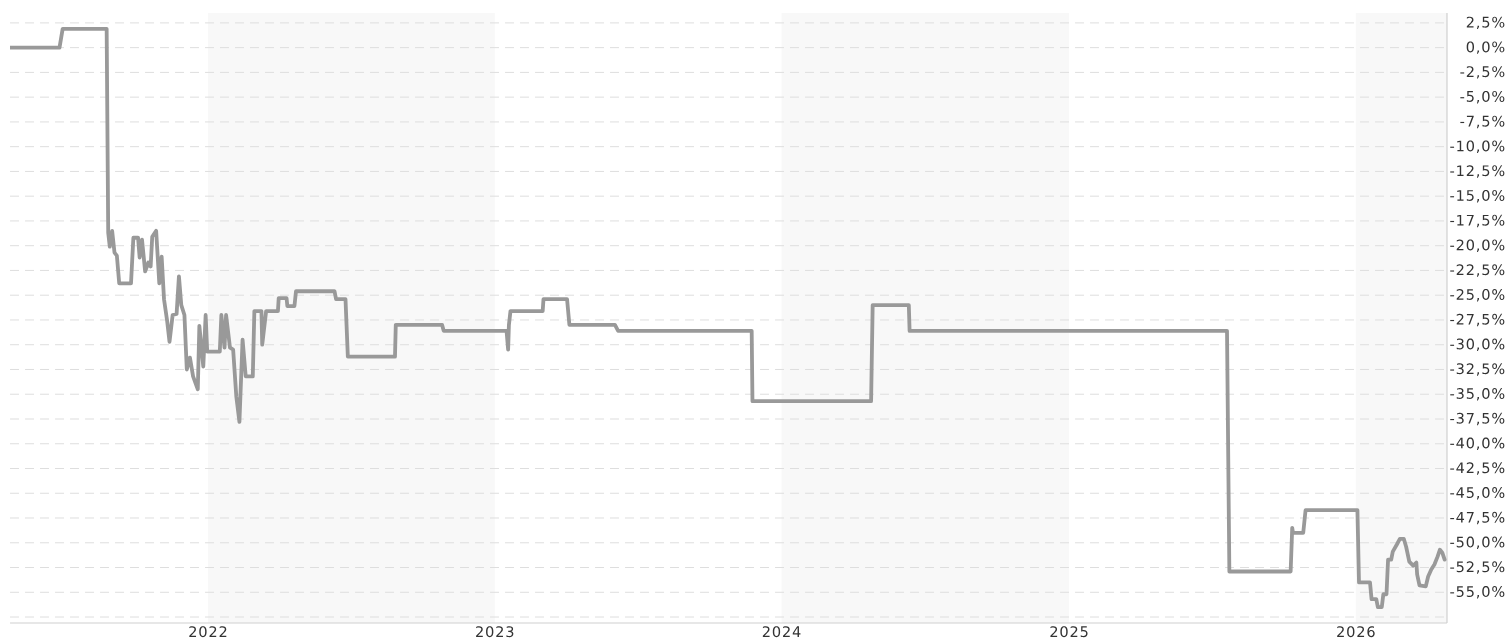 This screenshot has height=639, width=1511. What do you see at coordinates (1477, 221) in the screenshot?
I see `y-tick-label: -17,5%` at bounding box center [1477, 221].